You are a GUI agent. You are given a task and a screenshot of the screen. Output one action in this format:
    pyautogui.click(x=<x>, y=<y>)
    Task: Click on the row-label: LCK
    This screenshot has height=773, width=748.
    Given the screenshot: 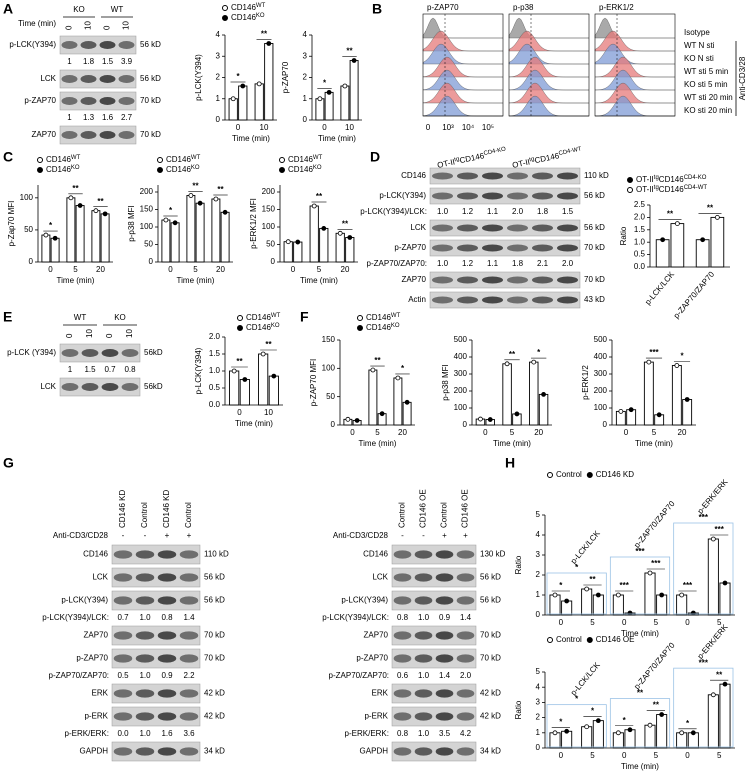 What is the action you would take?
    pyautogui.click(x=380, y=577)
    